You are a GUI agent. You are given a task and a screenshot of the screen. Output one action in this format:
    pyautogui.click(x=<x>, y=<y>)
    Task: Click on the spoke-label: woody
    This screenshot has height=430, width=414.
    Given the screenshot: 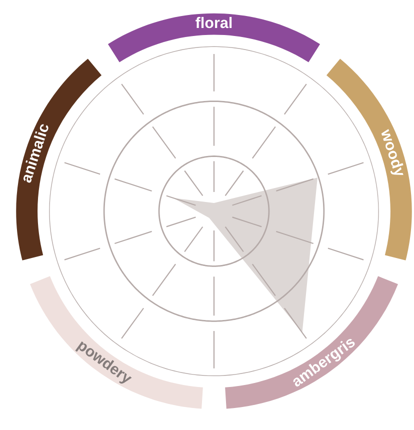 What is the action you would take?
    pyautogui.click(x=392, y=153)
    